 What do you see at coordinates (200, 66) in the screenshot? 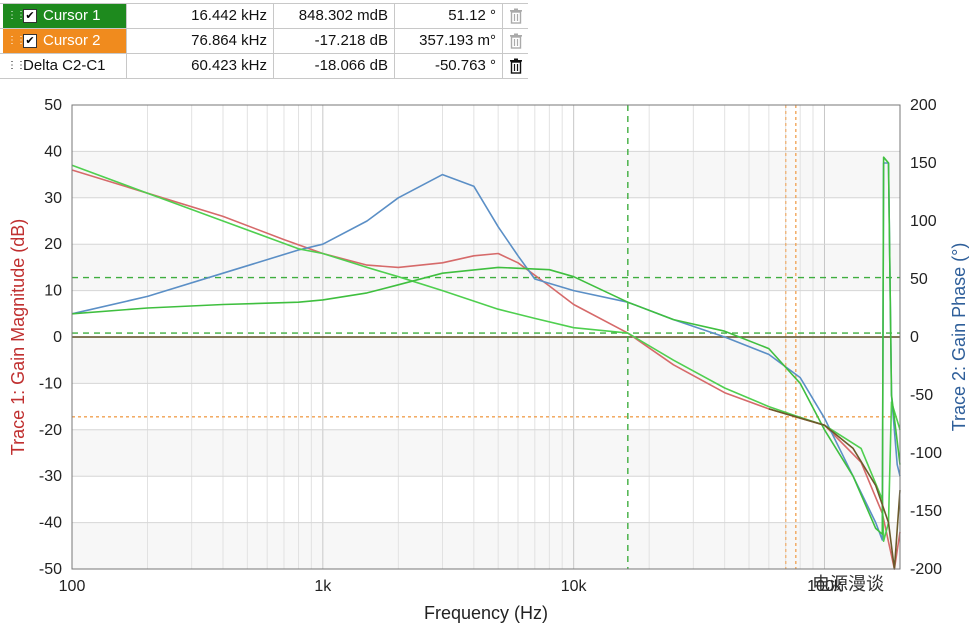
I see `cursor-frequency: 60.423 kHz` at bounding box center [200, 66].